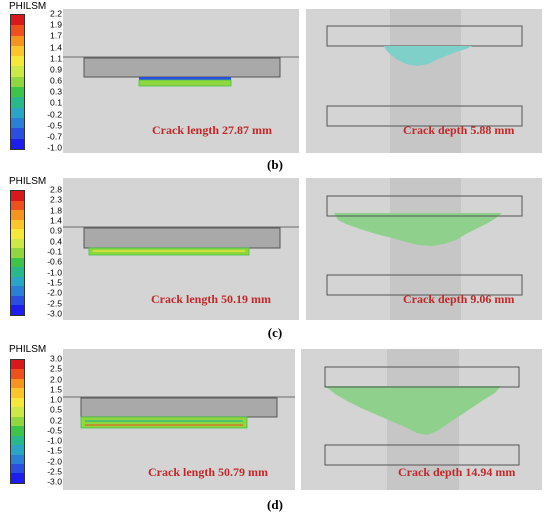  What do you see at coordinates (457, 472) in the screenshot?
I see `crack-depth-caption: Crack depth 14.94 mm` at bounding box center [457, 472].